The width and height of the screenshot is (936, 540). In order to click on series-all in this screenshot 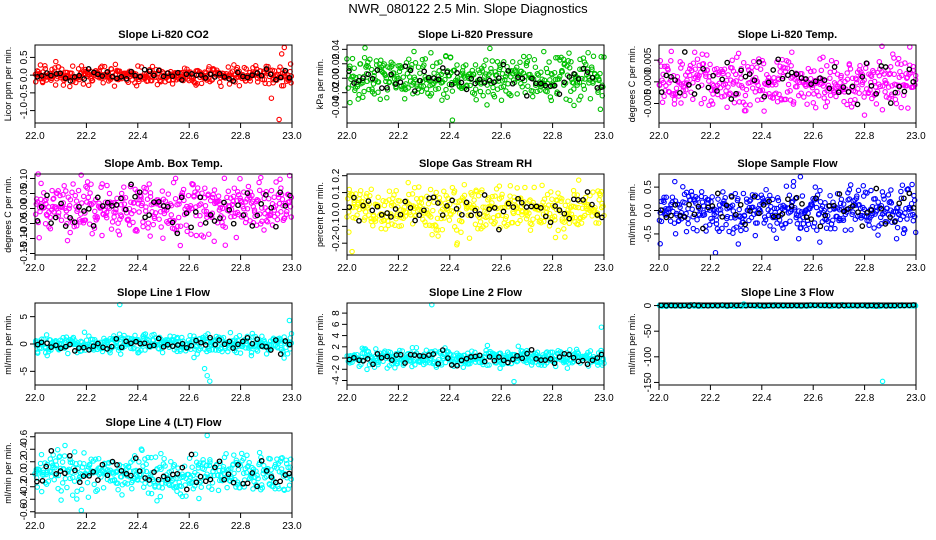, I will do `click(163, 210)`.